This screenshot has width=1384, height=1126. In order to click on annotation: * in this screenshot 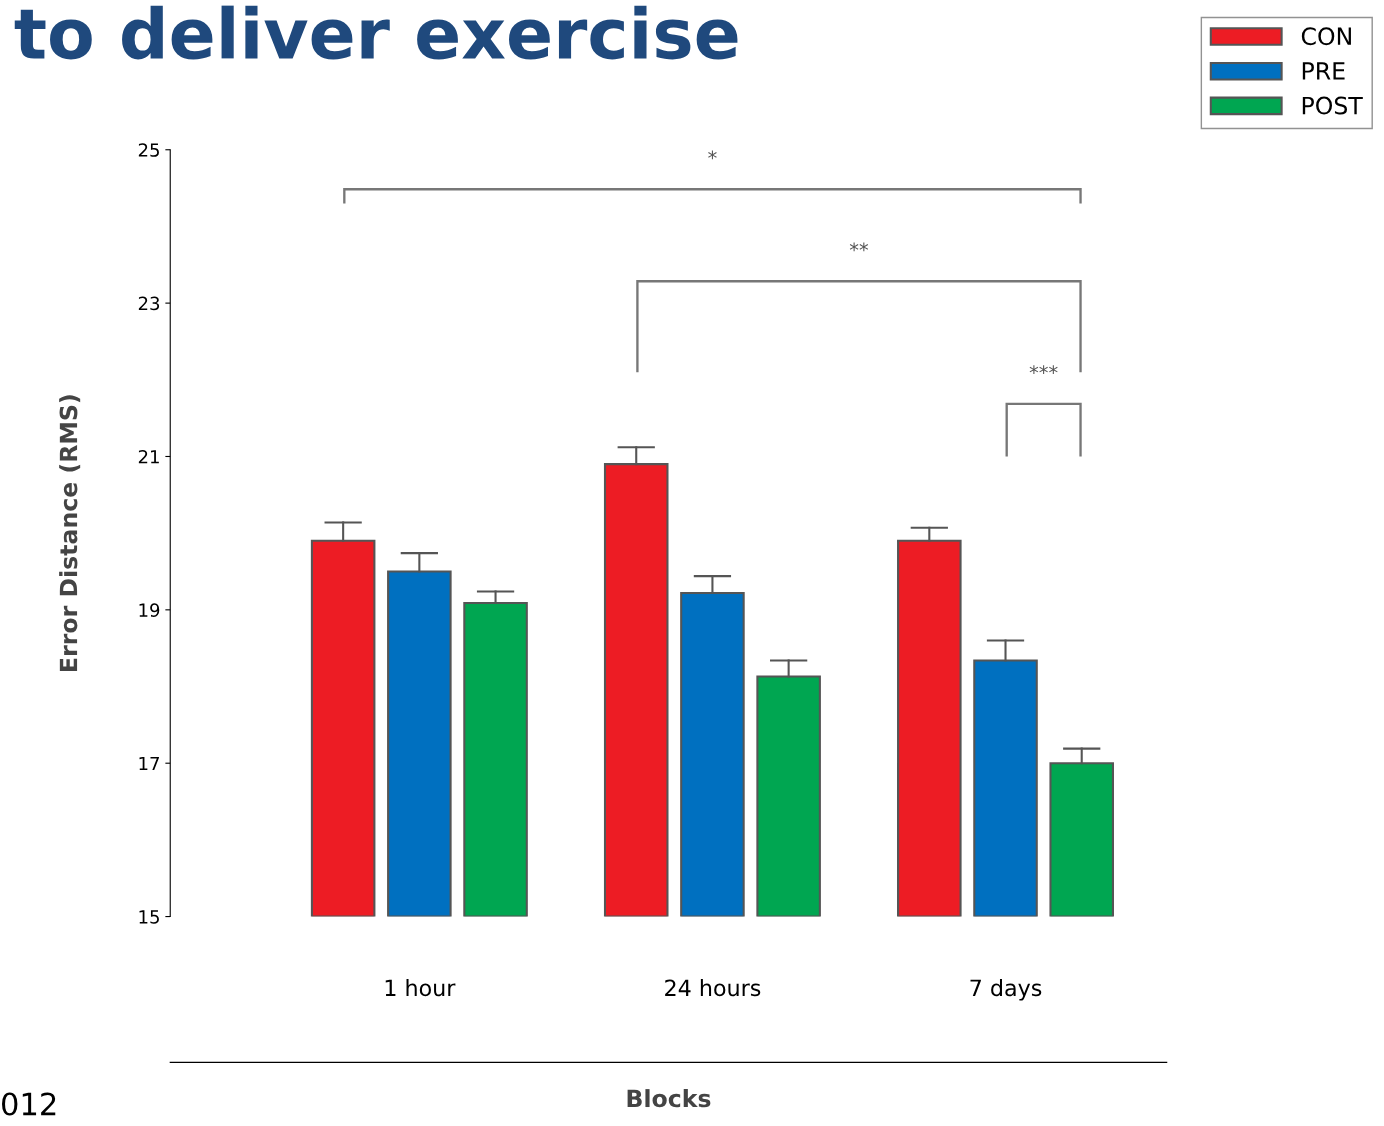, I will do `click(712, 155)`.